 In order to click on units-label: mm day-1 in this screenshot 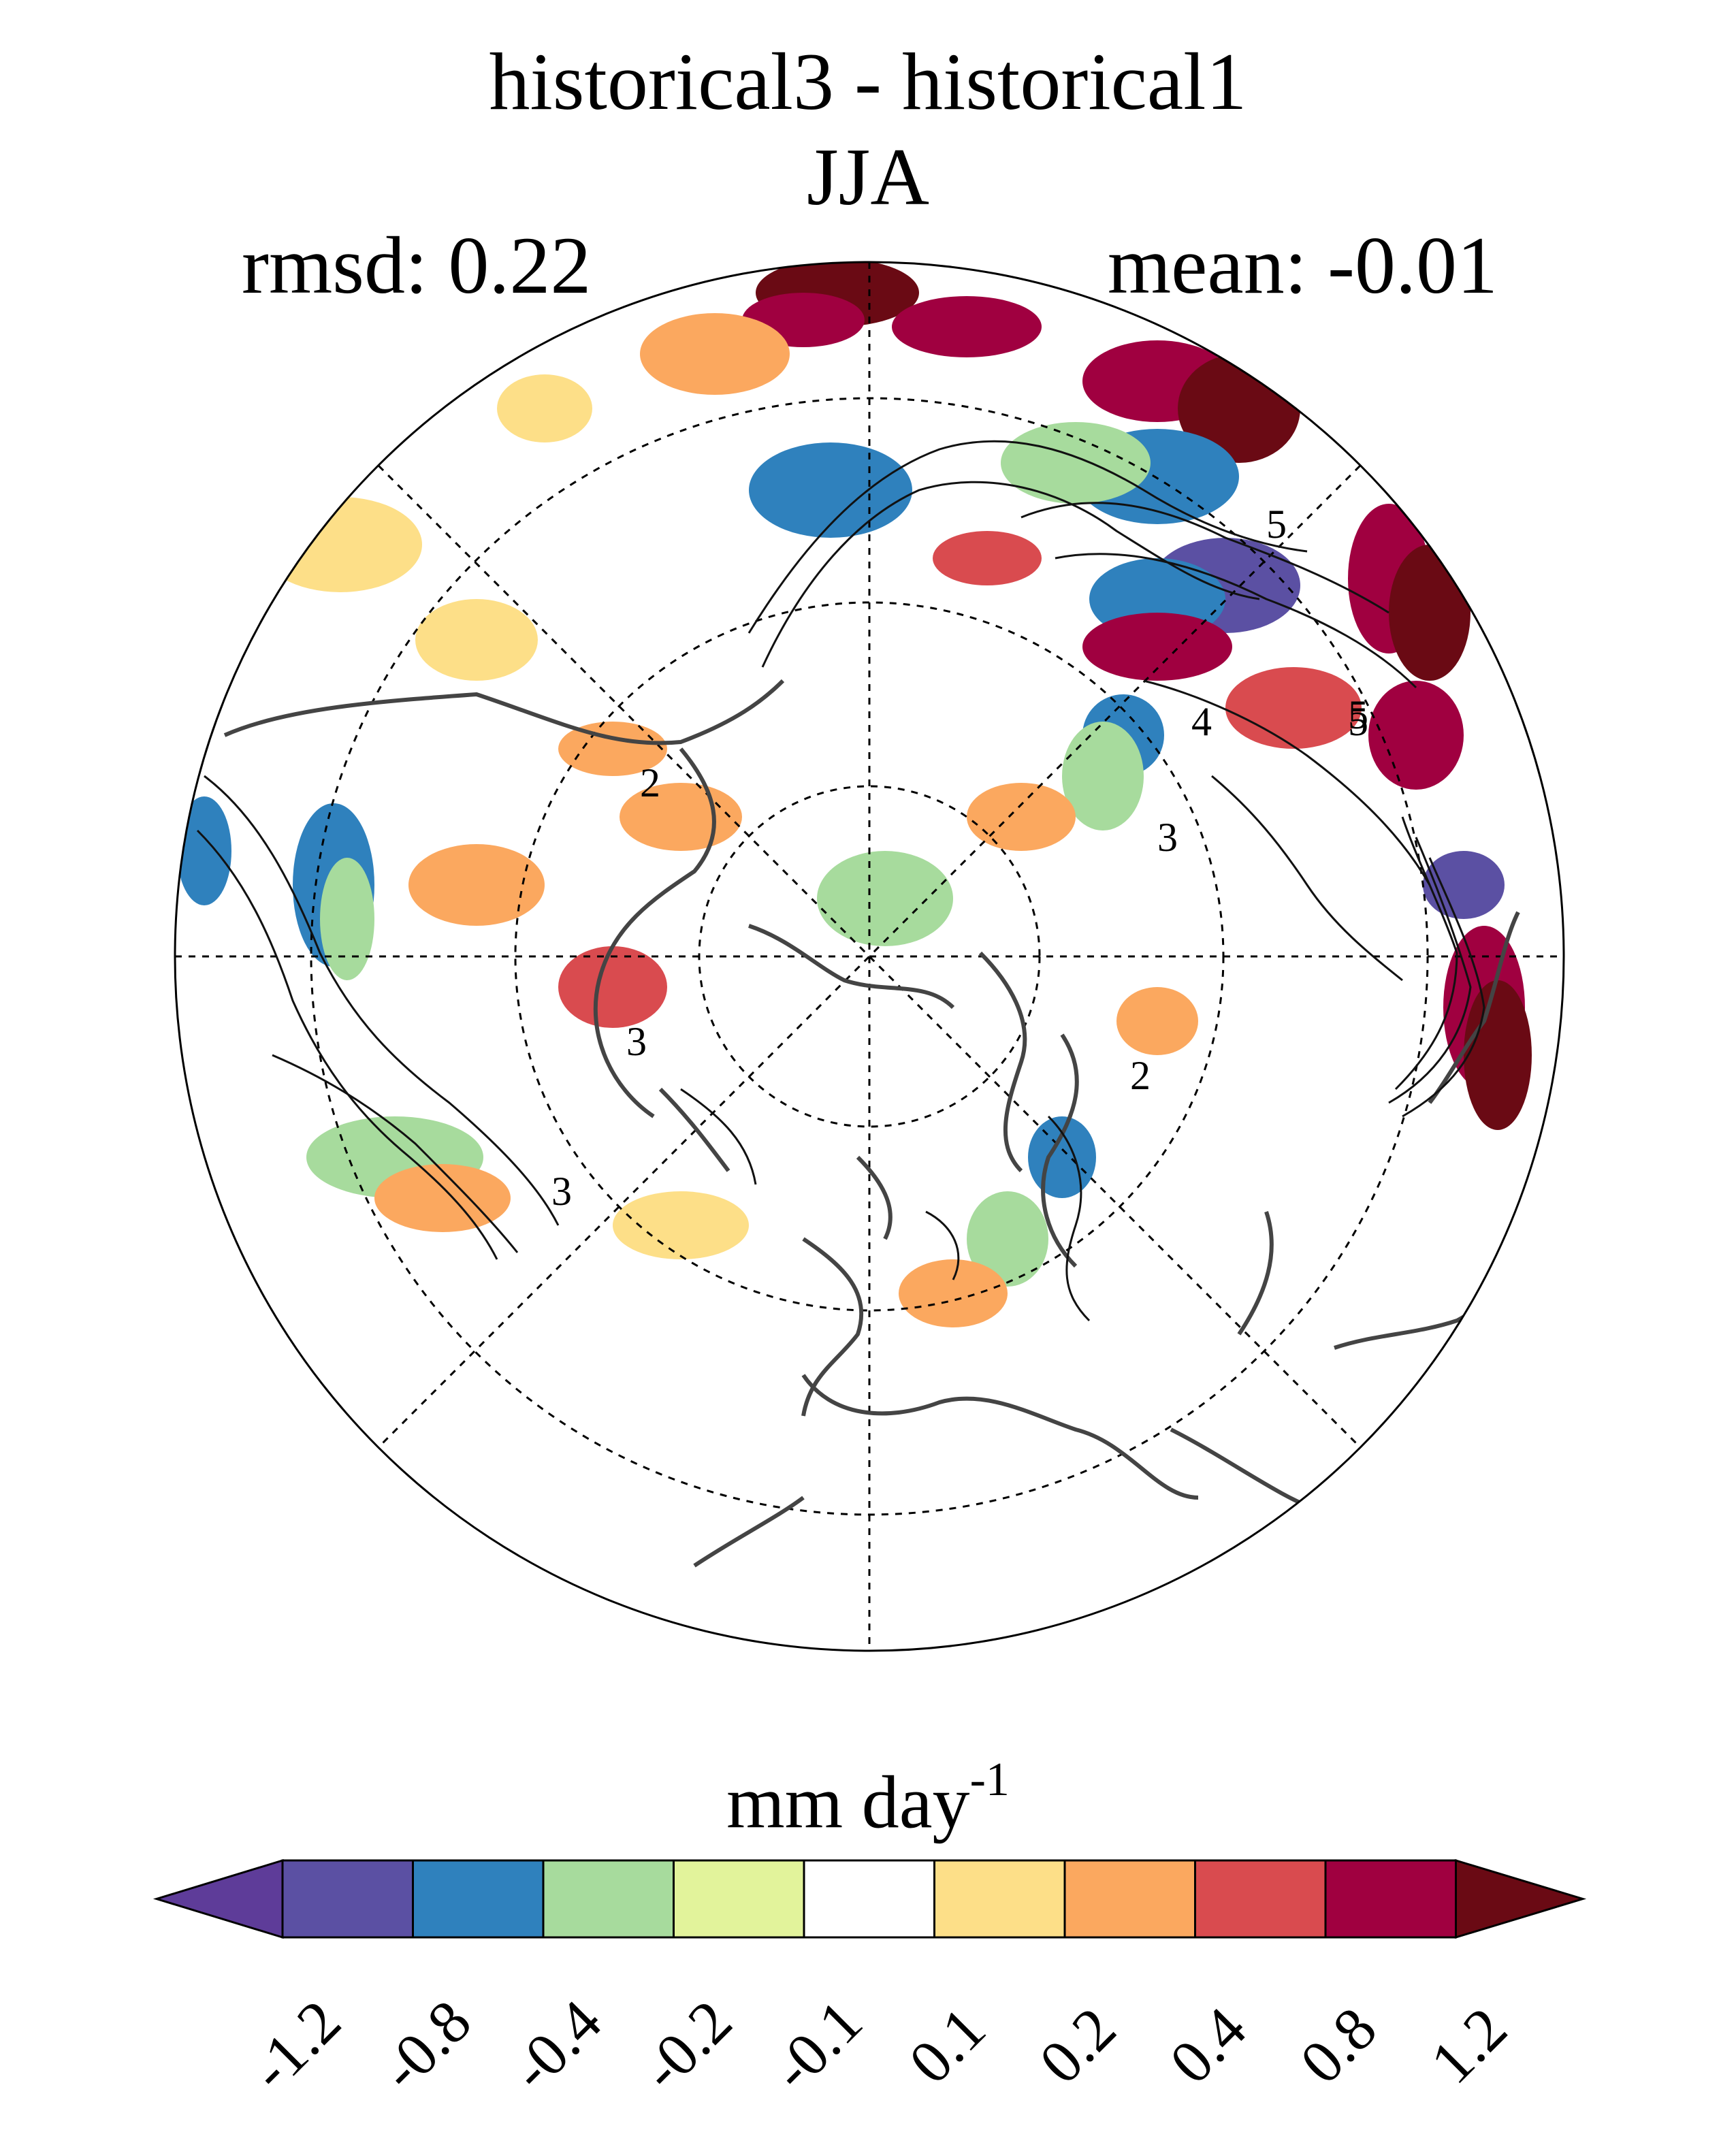, I will do `click(868, 1798)`.